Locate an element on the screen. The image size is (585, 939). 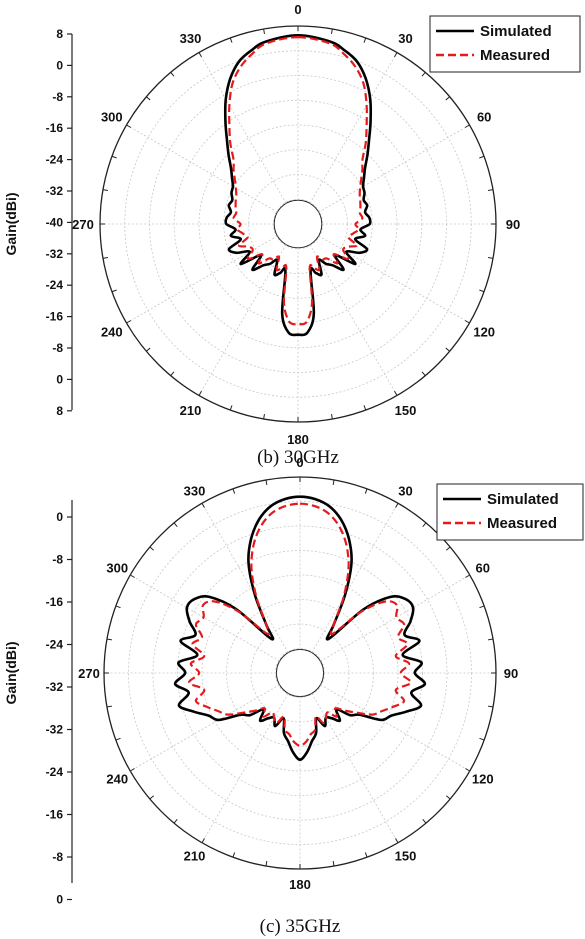
legend-box is located at coordinates (510, 512).